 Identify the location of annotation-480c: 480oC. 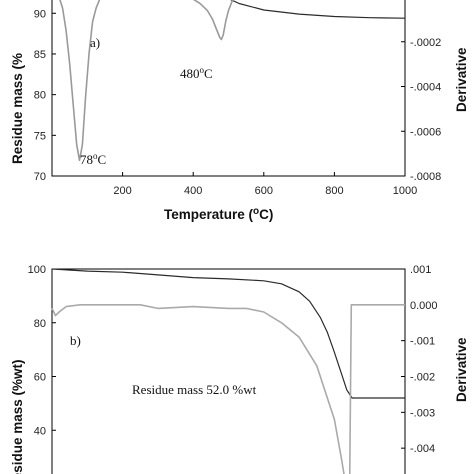
(196, 73).